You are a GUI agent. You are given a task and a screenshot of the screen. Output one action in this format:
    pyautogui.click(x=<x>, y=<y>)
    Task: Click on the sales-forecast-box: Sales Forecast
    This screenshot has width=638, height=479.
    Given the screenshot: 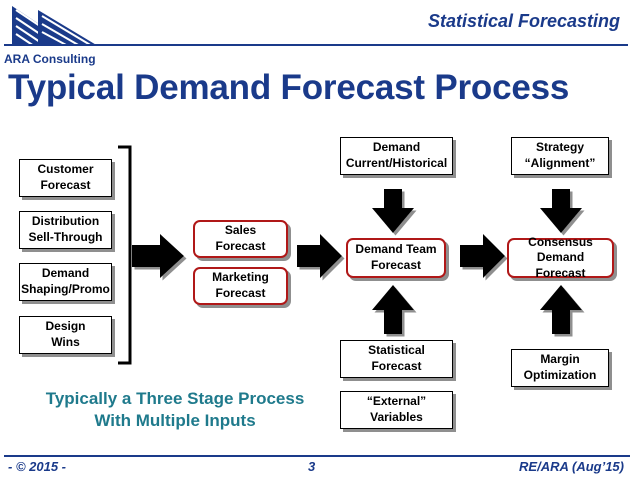 What is the action you would take?
    pyautogui.click(x=240, y=239)
    